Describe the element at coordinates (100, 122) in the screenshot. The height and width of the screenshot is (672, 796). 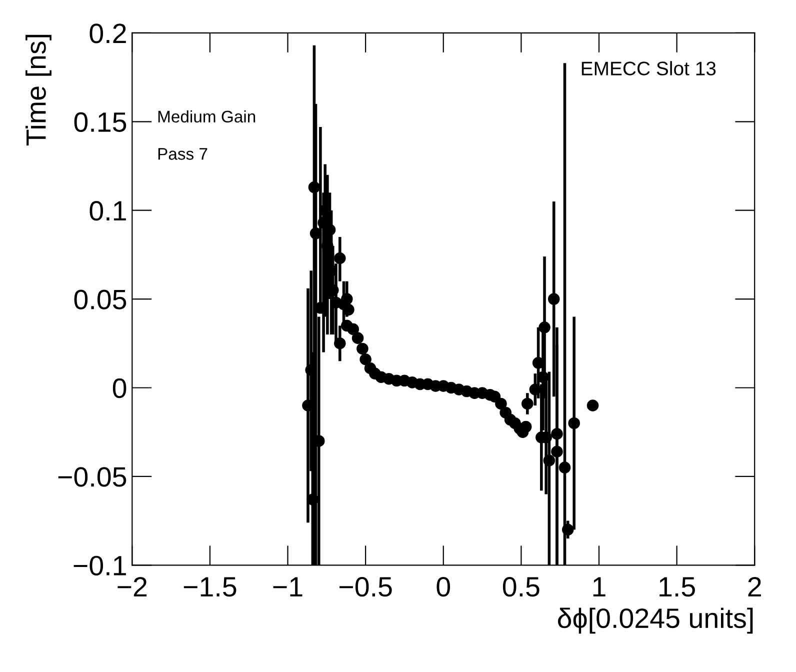
I see `y-tick-label: 0.15` at that location.